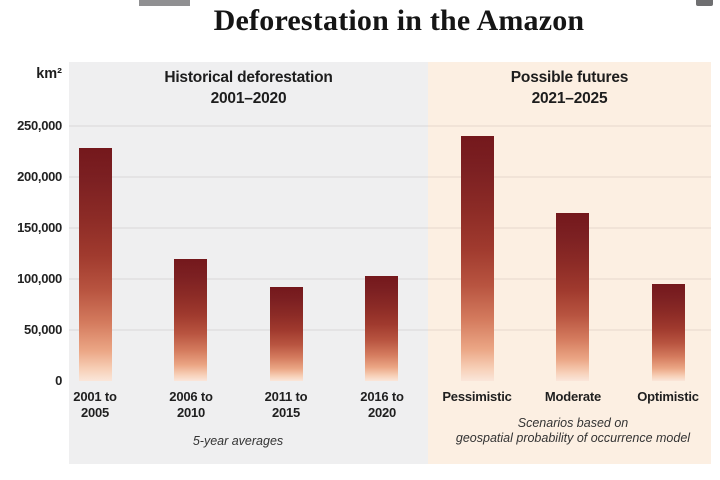  Describe the element at coordinates (248, 88) in the screenshot. I see `historical-panel-header: Historical deforestation 2001–2020` at that location.